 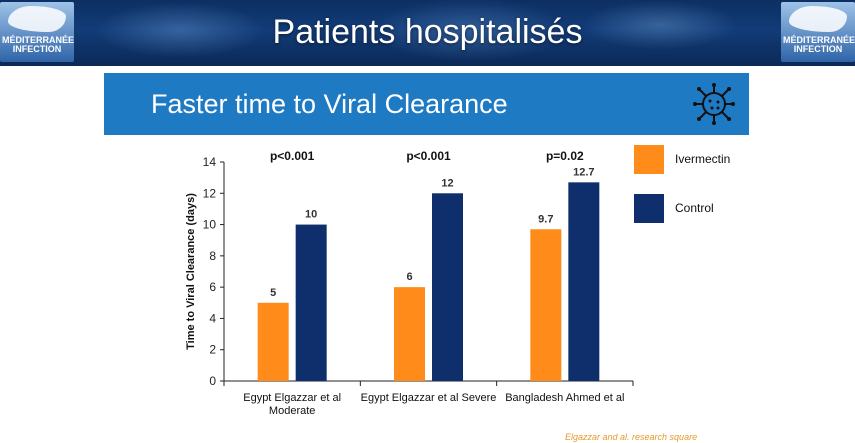 What do you see at coordinates (273, 293) in the screenshot?
I see `bar-value-label: 5` at bounding box center [273, 293].